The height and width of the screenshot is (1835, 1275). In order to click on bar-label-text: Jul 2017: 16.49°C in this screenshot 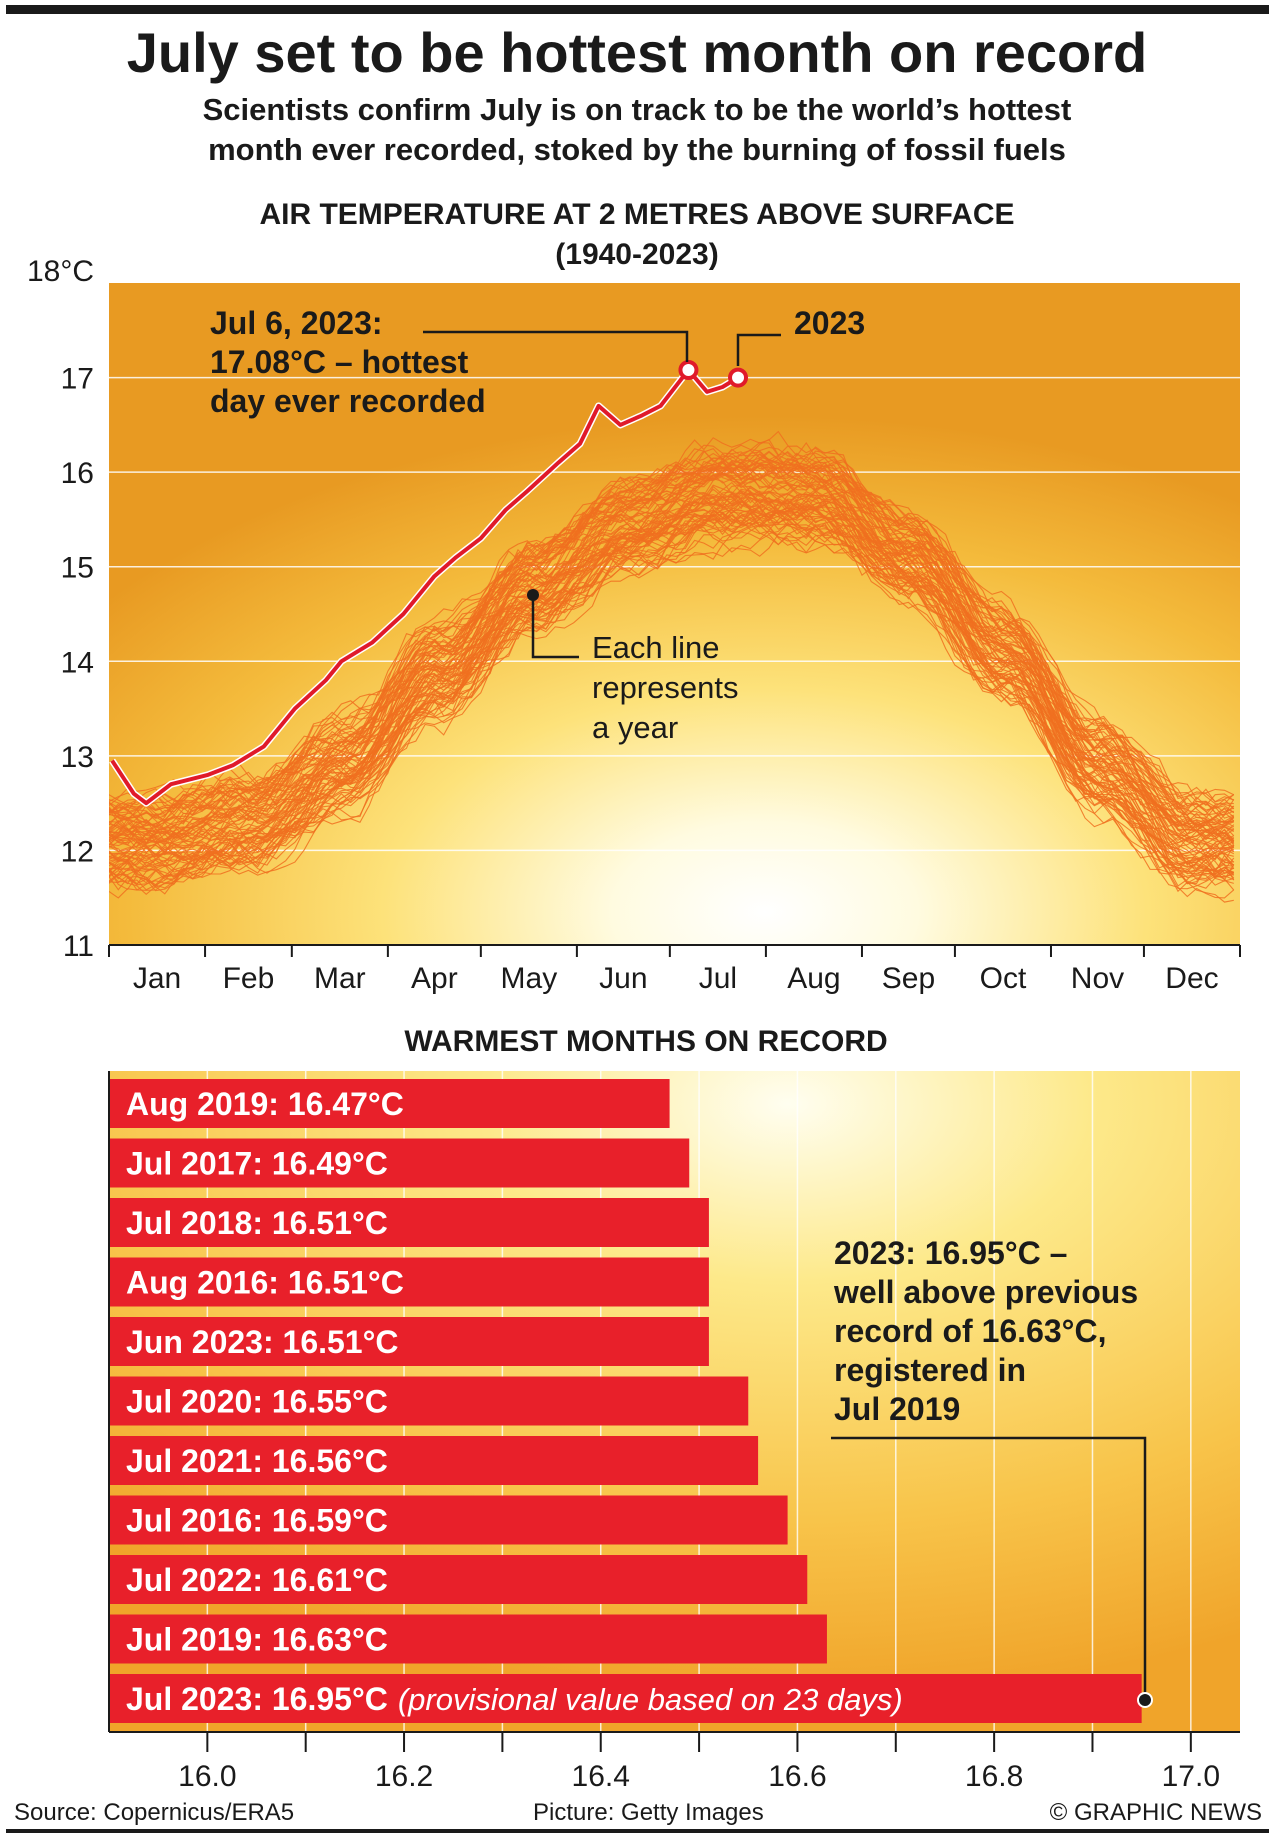, I will do `click(257, 1164)`.